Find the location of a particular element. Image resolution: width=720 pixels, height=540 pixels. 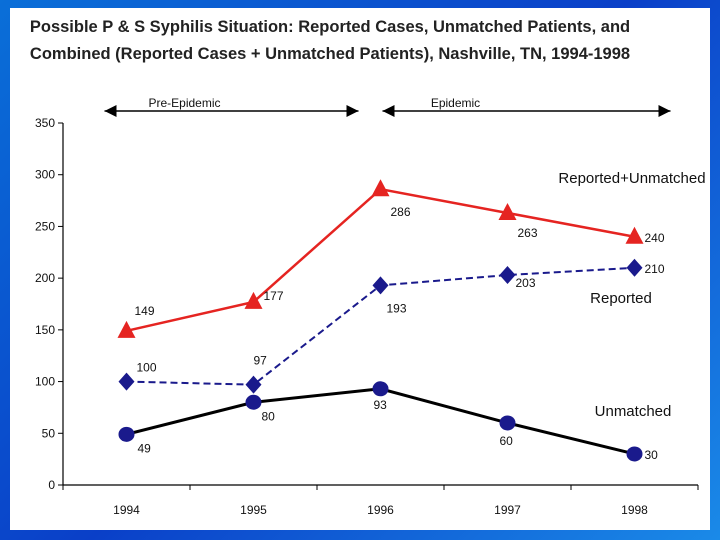

y-tick-label: 0 is located at coordinates (51, 485).